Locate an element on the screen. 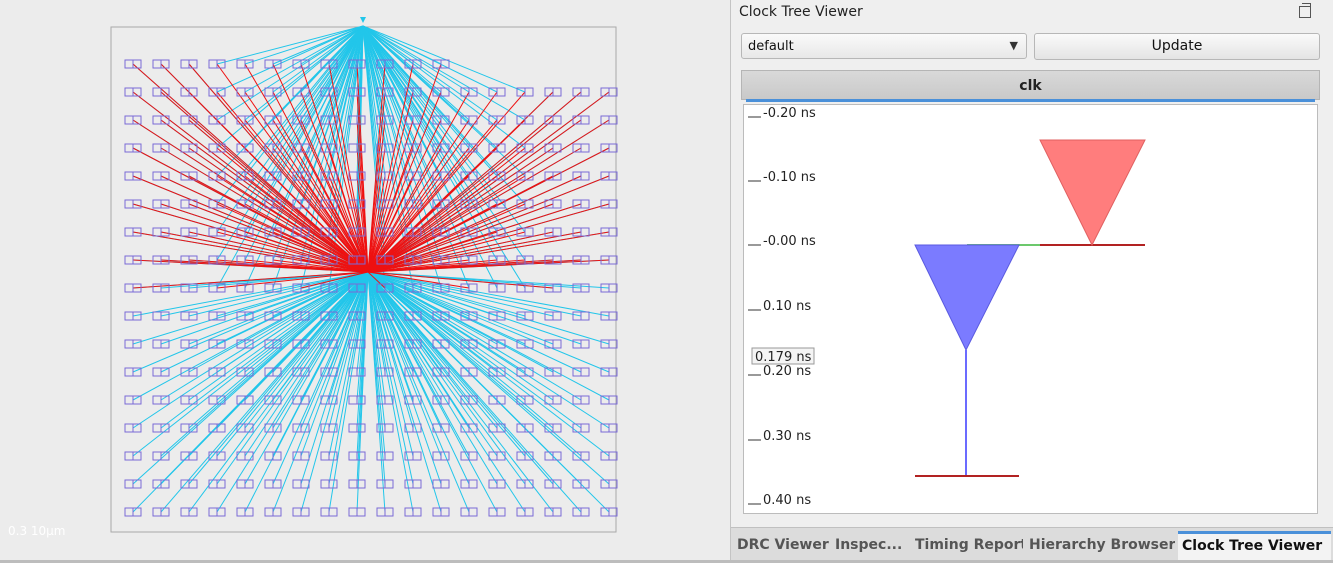  update-button: Update is located at coordinates (1177, 46).